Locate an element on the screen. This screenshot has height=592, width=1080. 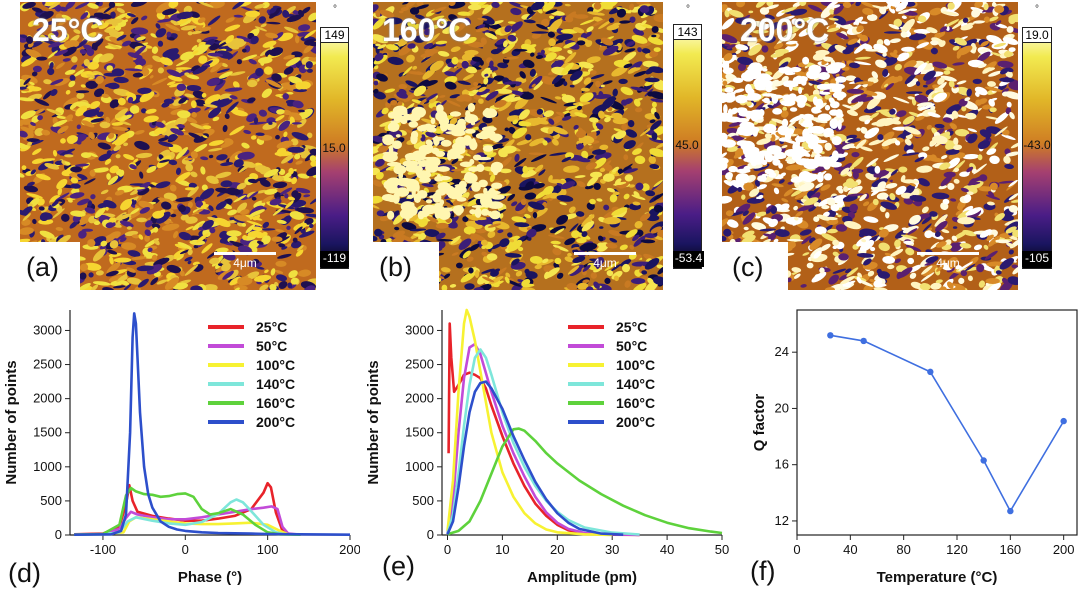
y-tick-label: 24 is located at coordinates (782, 351).